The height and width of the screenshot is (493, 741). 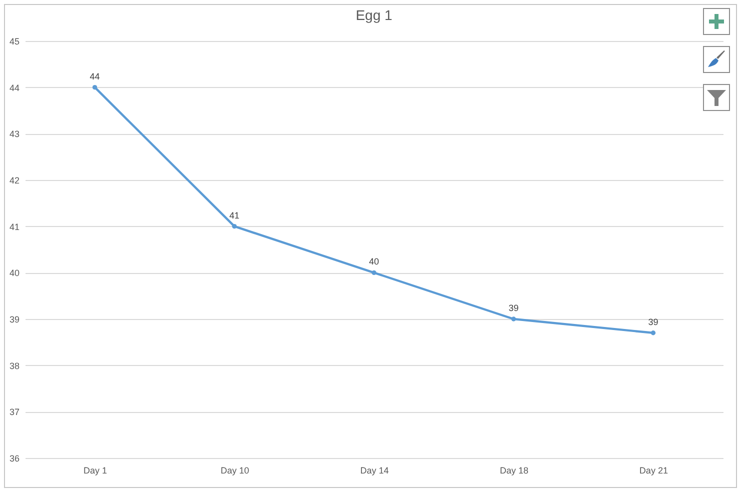 I want to click on x-tick-label: Day 1, so click(x=96, y=471).